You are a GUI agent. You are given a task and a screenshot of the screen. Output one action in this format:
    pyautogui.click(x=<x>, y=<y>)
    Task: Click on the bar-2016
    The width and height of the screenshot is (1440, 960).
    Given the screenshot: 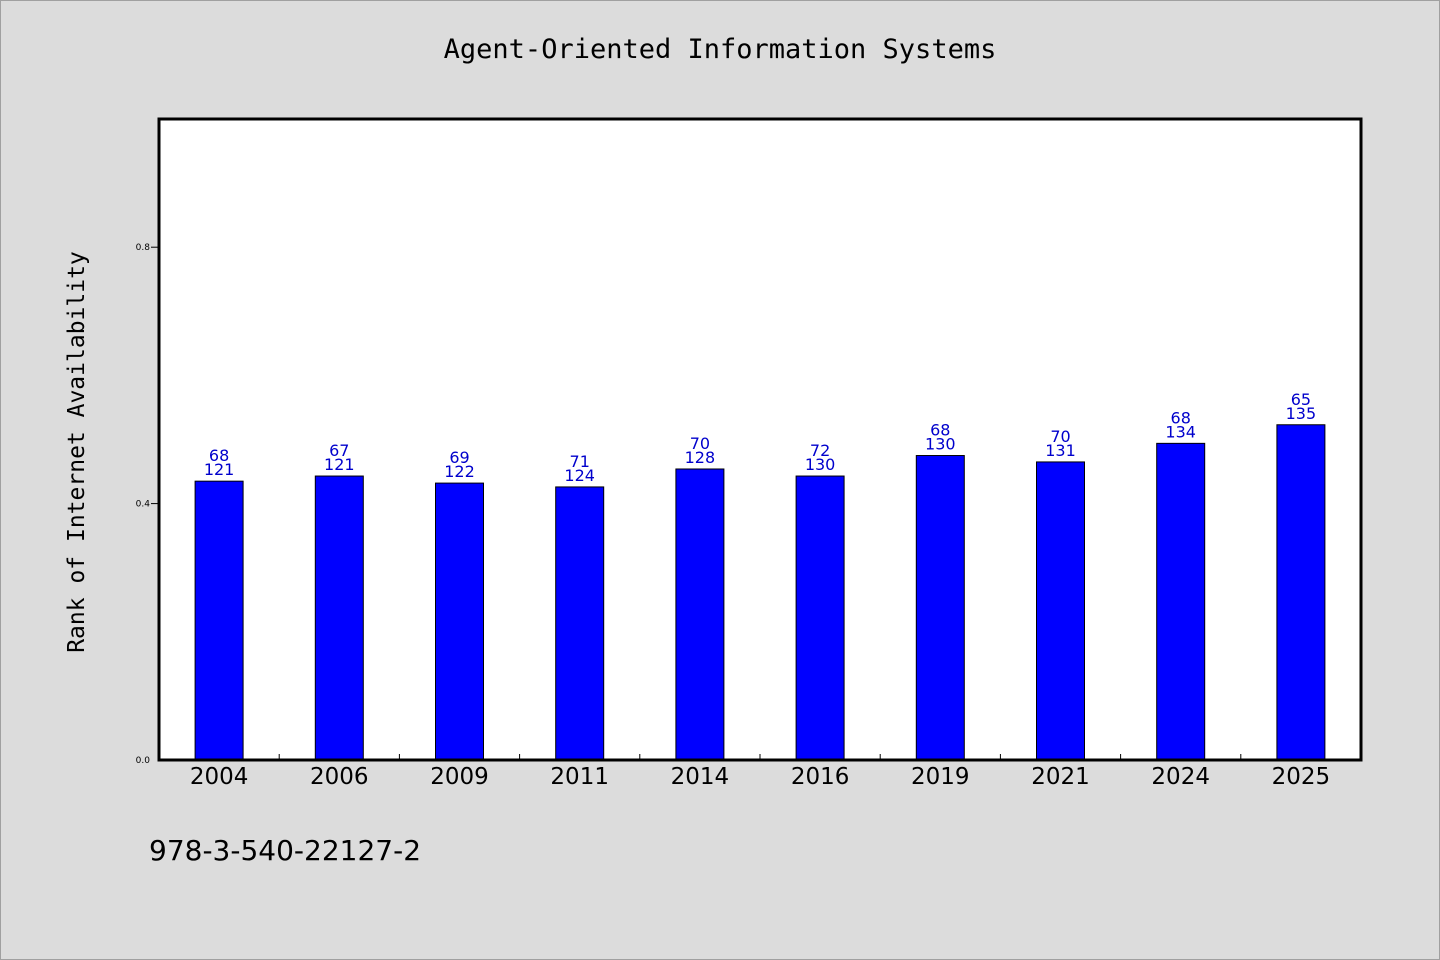 What is the action you would take?
    pyautogui.click(x=820, y=618)
    